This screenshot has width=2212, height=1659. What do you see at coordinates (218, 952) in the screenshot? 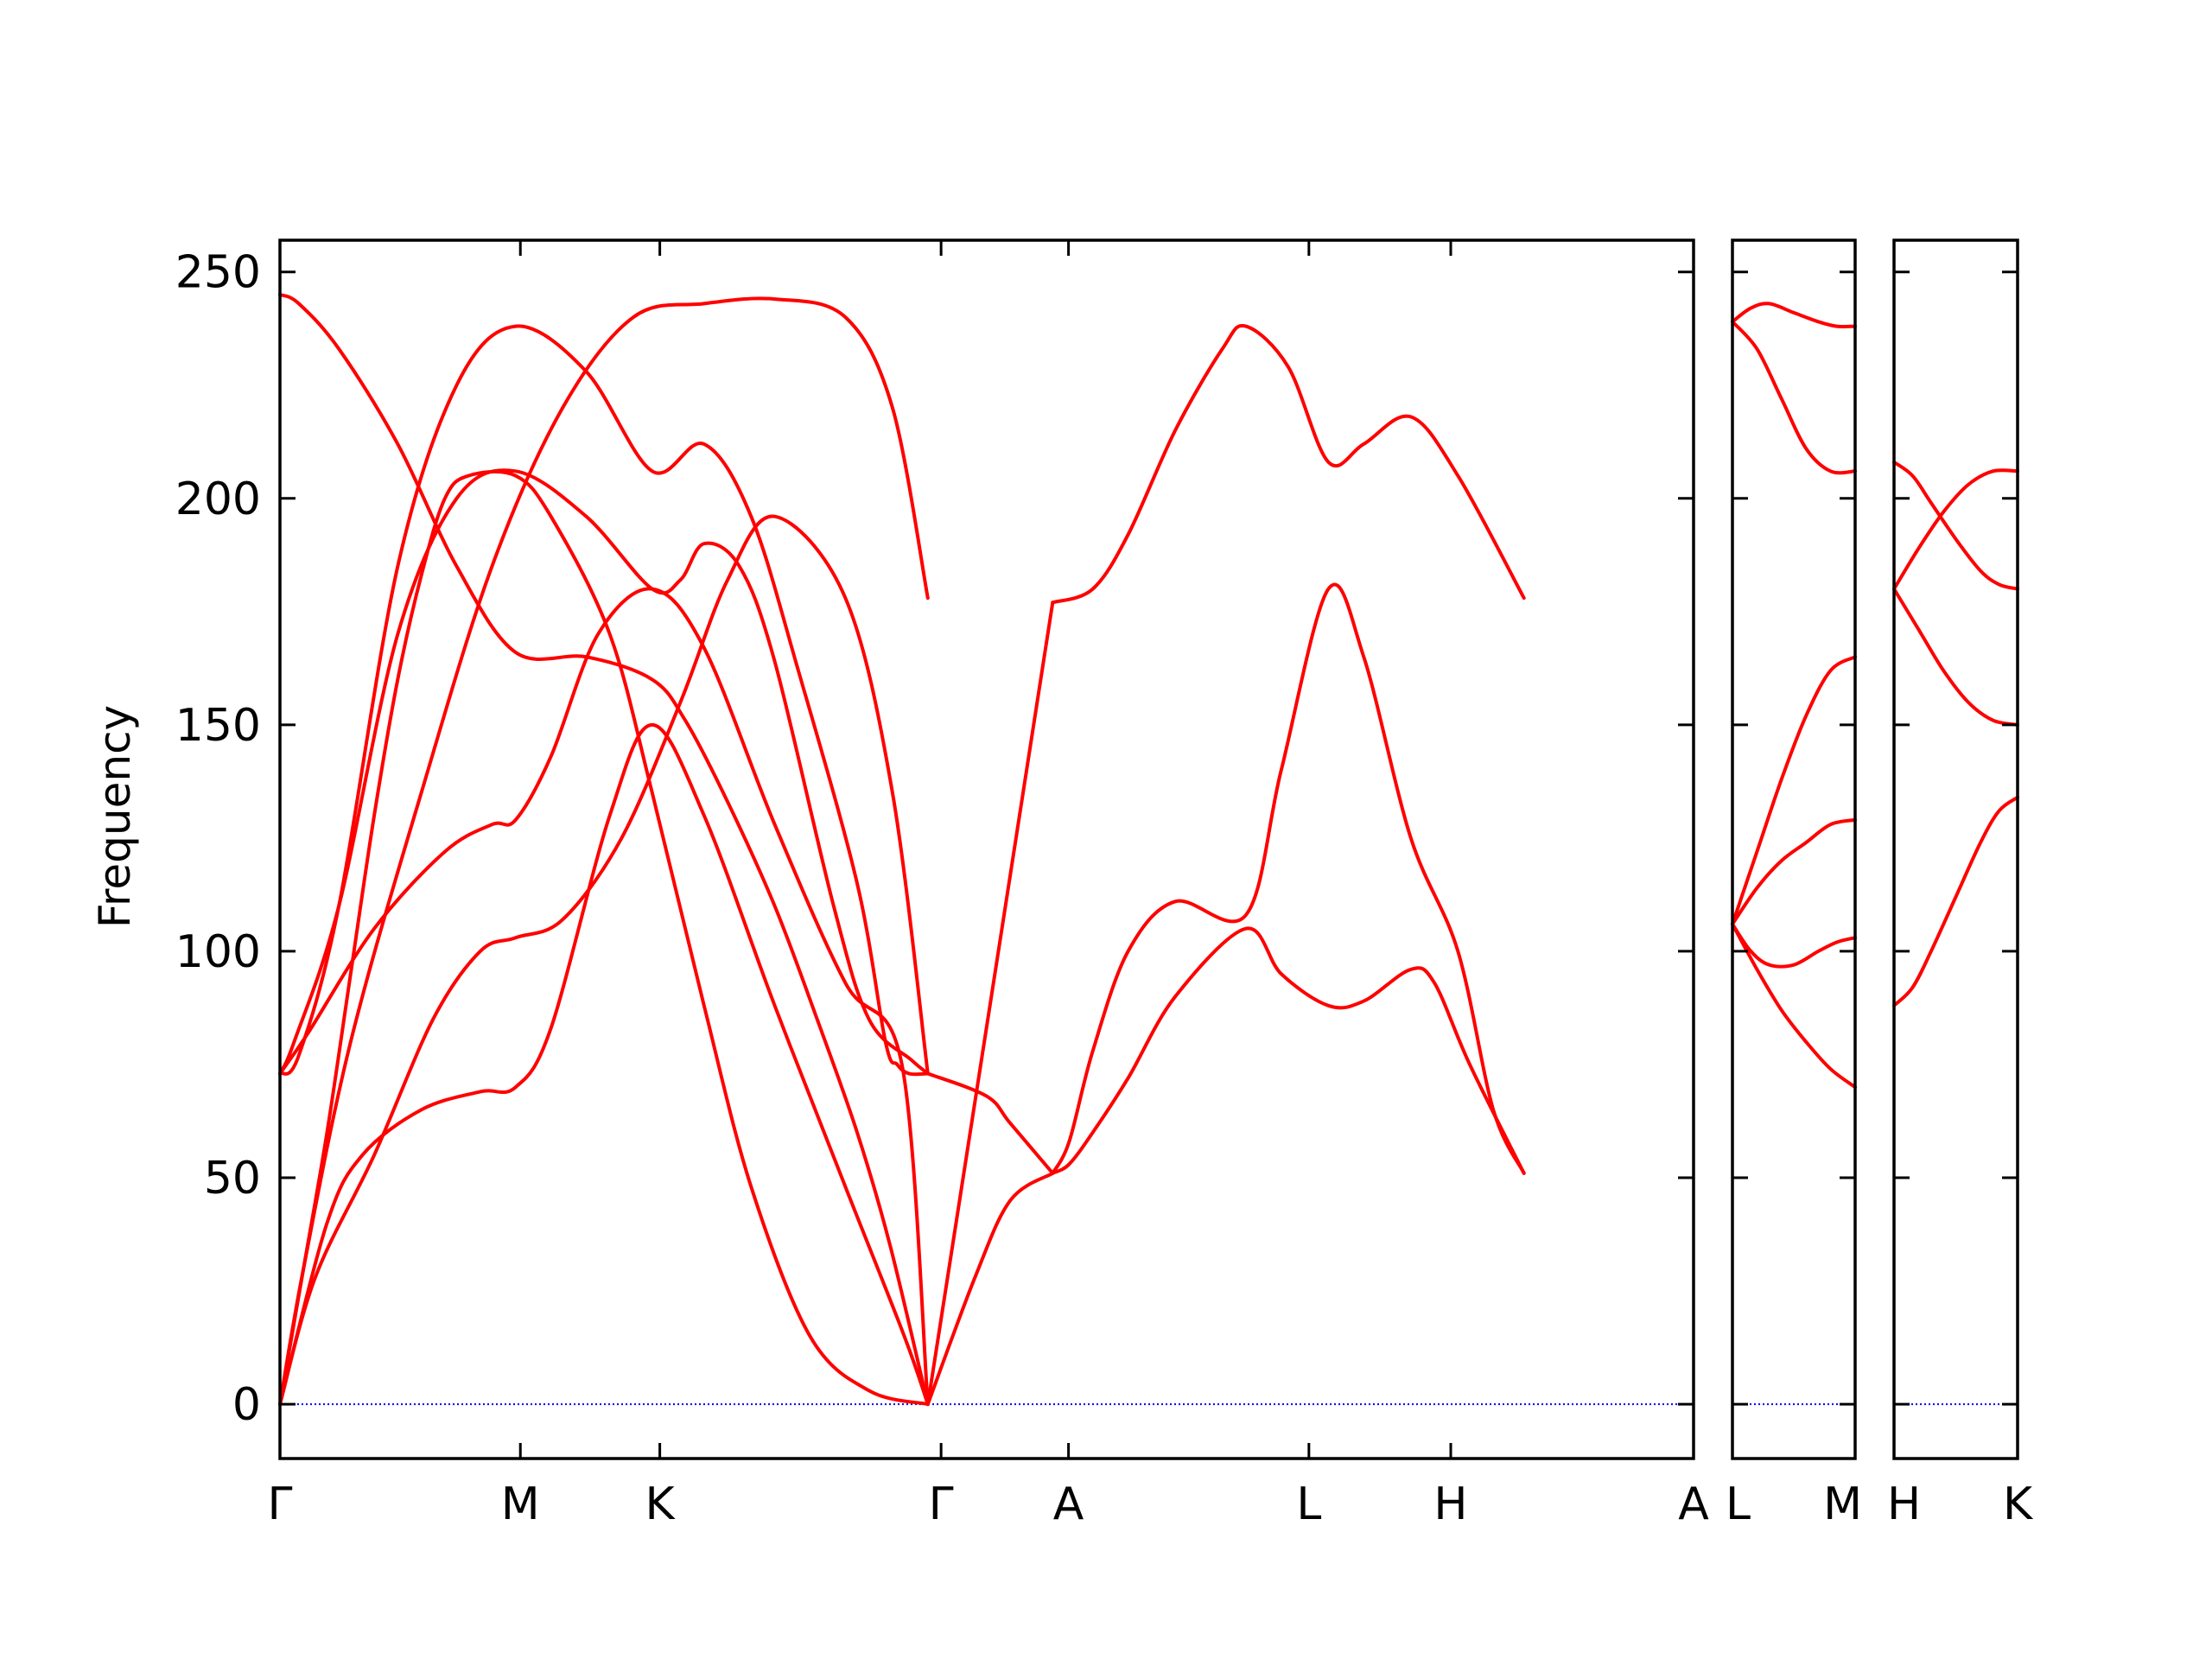
I see `y-tick-label: 100` at bounding box center [218, 952].